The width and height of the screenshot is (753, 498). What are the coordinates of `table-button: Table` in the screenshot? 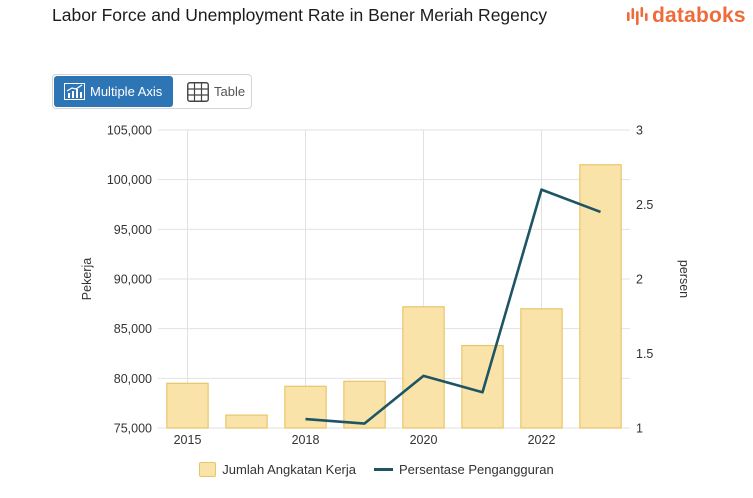 It's located at (209, 91).